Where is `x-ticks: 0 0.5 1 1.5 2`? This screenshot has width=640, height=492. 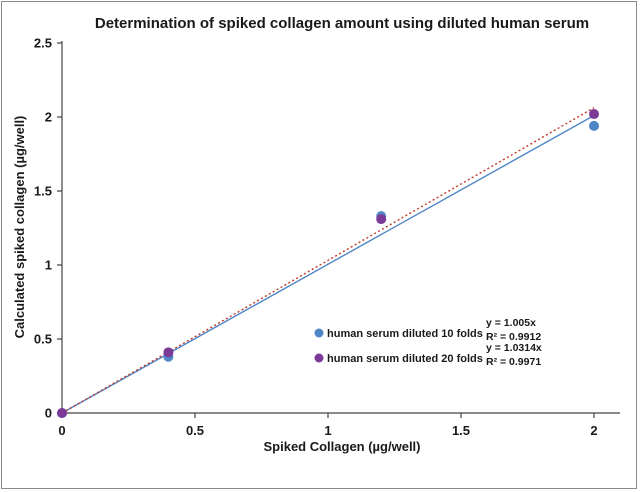
x-ticks: 0 0.5 1 1.5 2 is located at coordinates (328, 425).